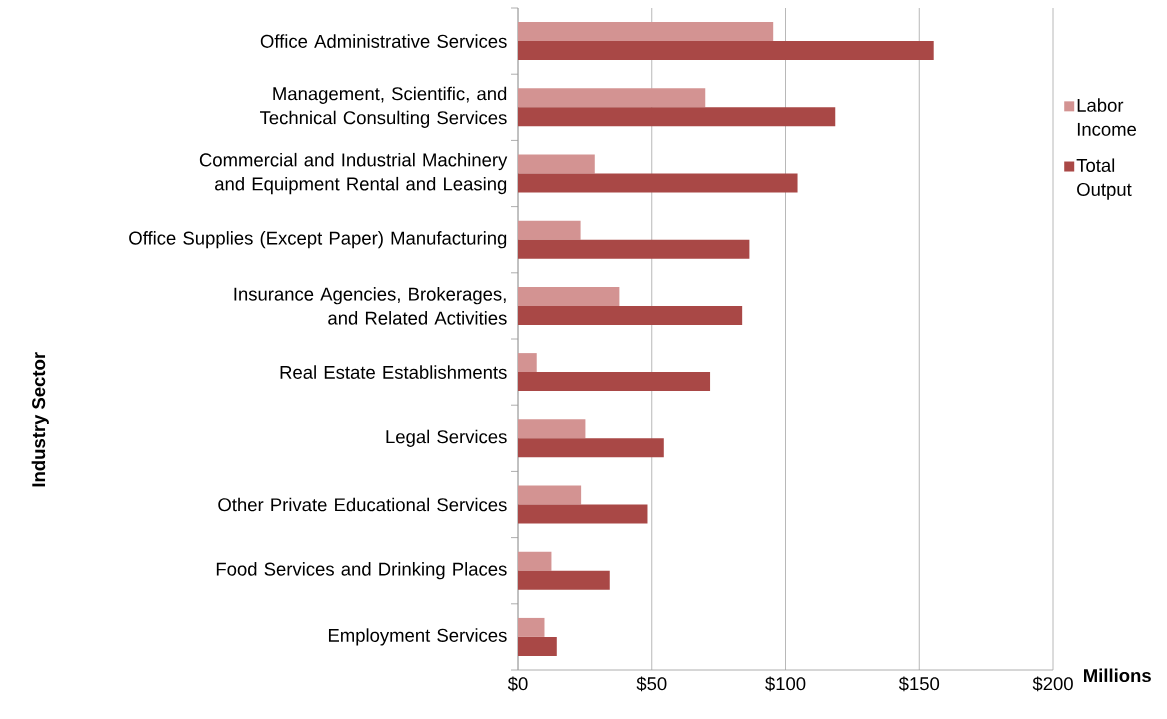 The width and height of the screenshot is (1167, 719). Describe the element at coordinates (651, 684) in the screenshot. I see `x-tick-label: $50` at that location.